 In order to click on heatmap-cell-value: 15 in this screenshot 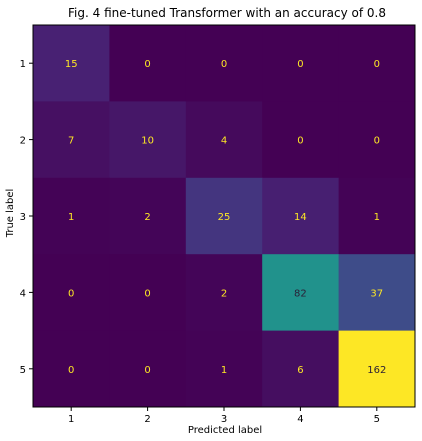, I will do `click(71, 64)`.